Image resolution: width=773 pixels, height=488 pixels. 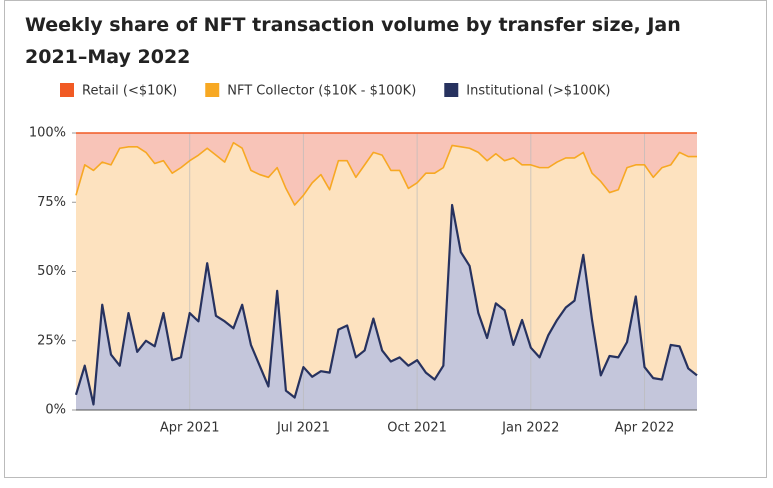 I want to click on y-tick-label: 25%, so click(x=51, y=340).